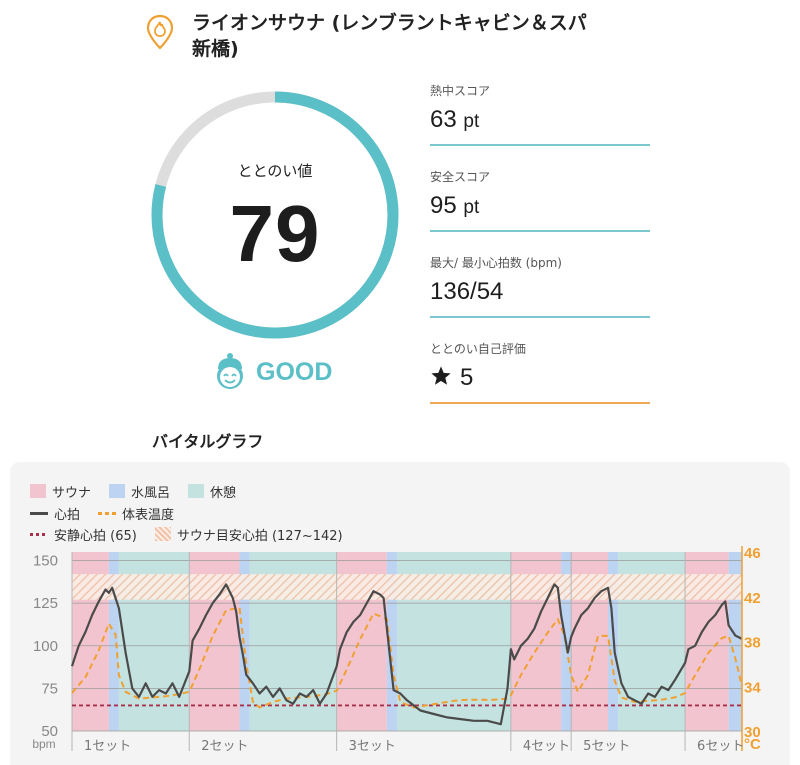 Image resolution: width=800 pixels, height=765 pixels. Describe the element at coordinates (720, 746) in the screenshot. I see `set-label: 6セット` at that location.